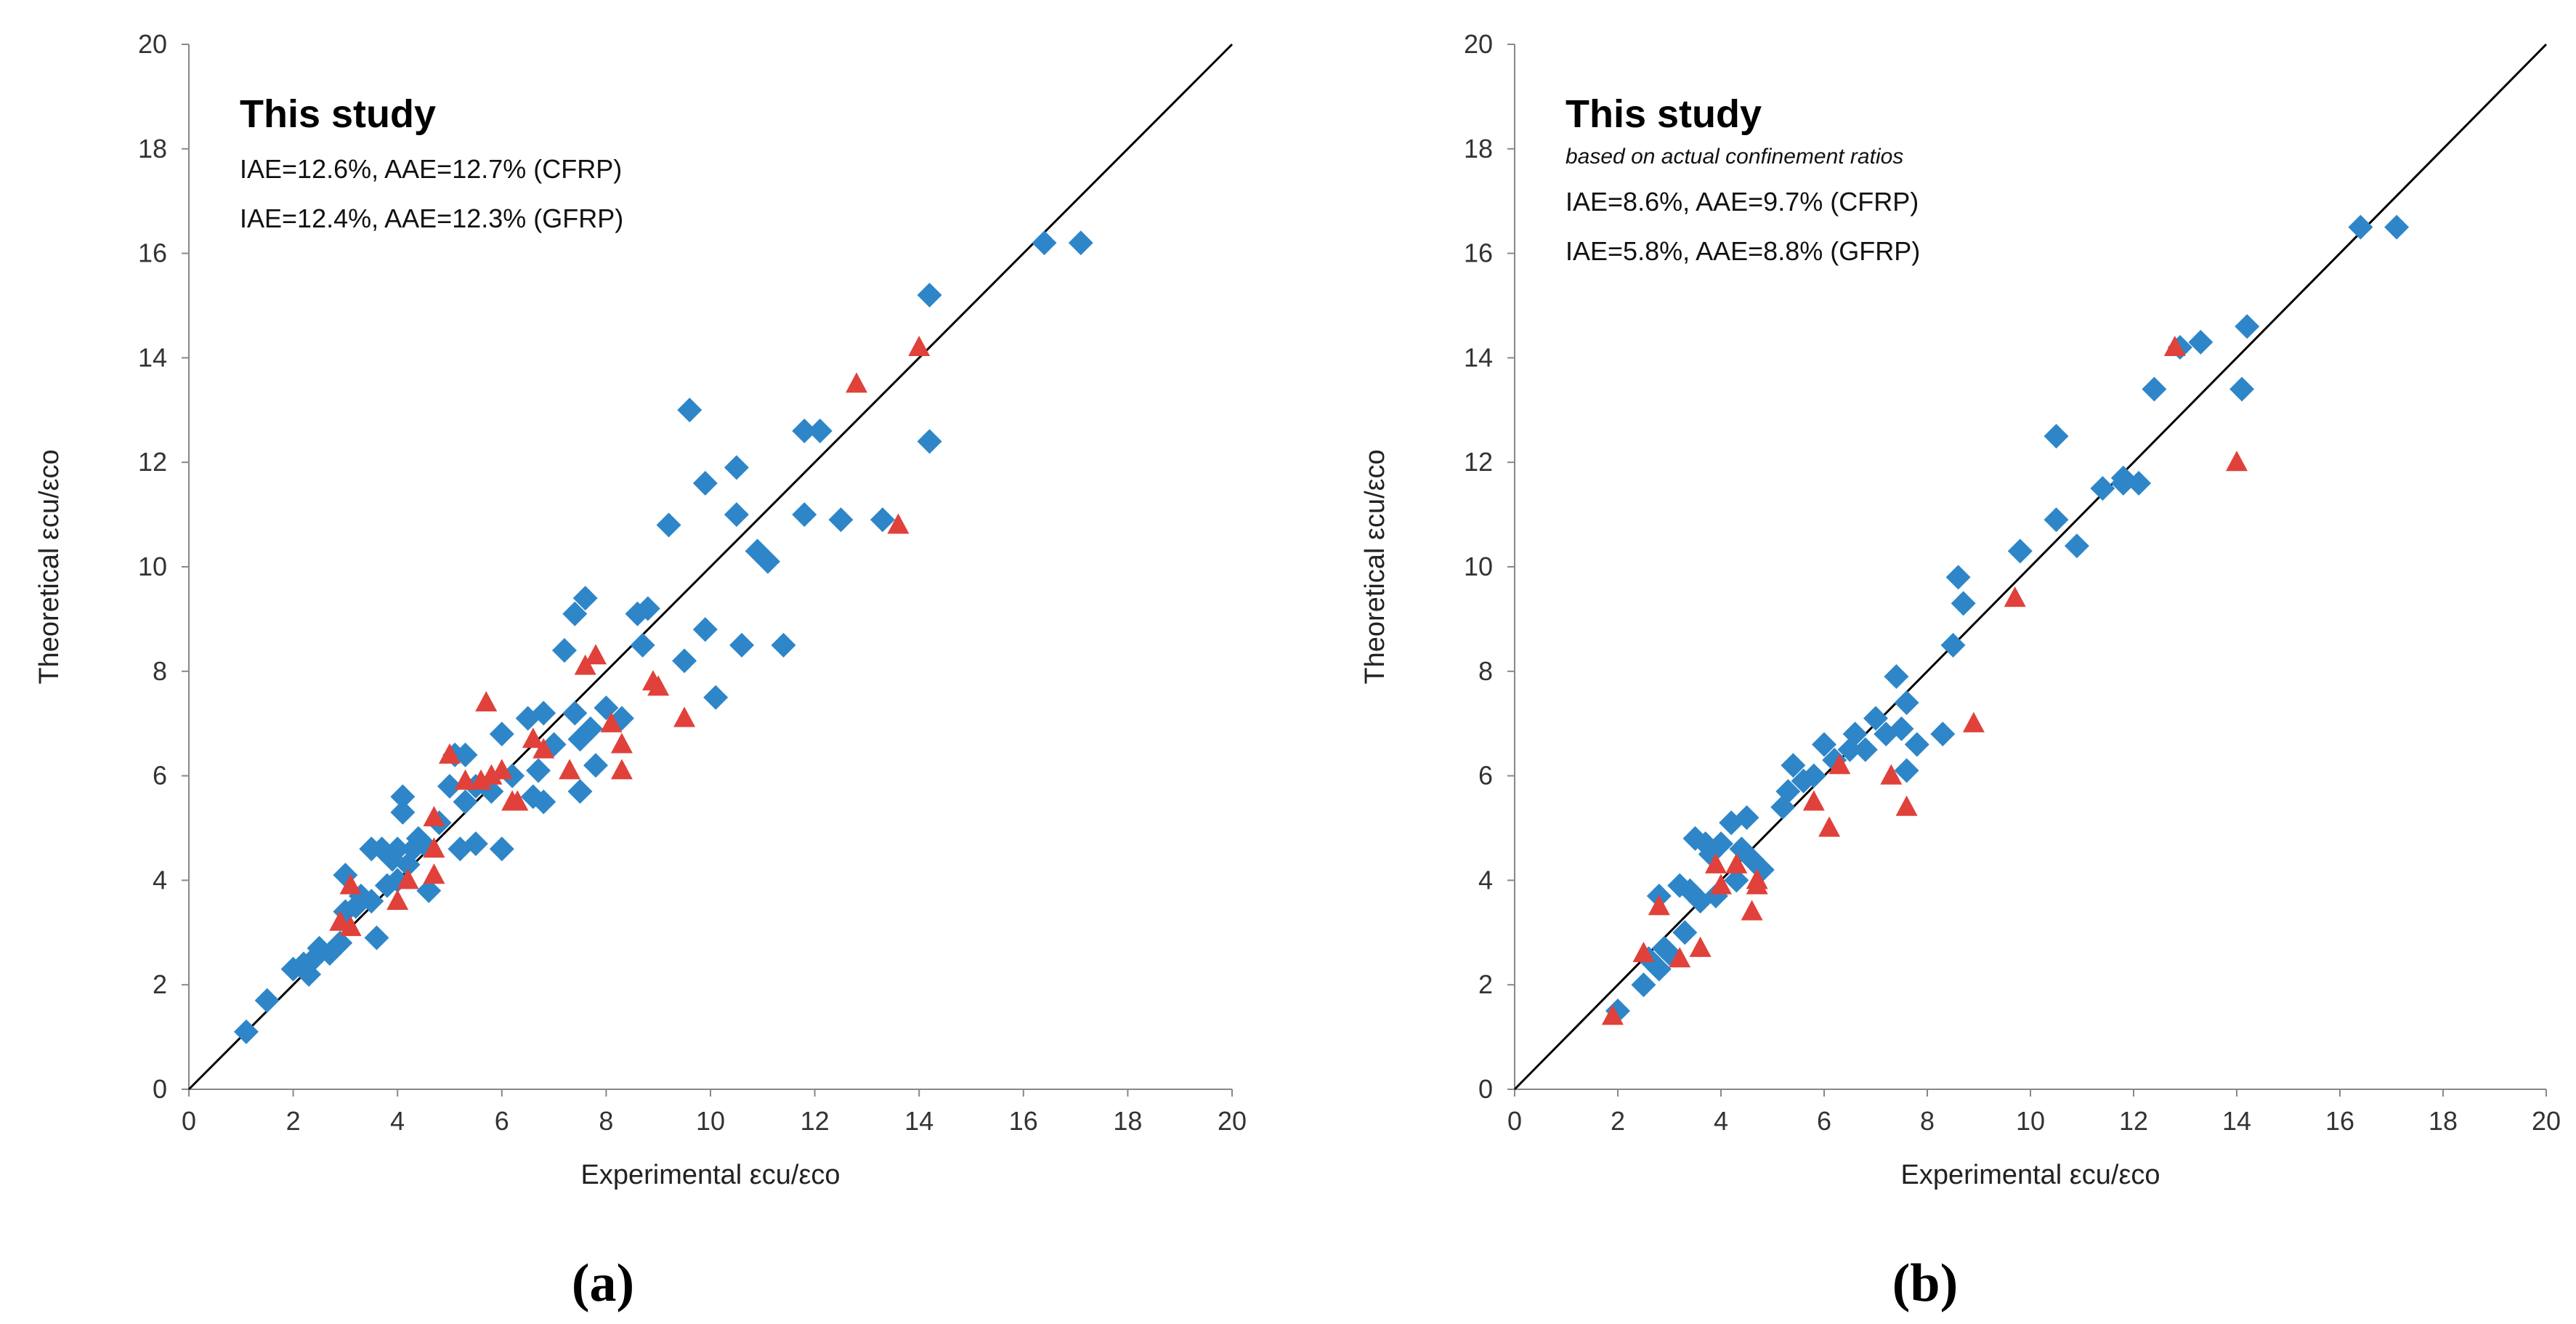 This screenshot has height=1324, width=2576. Describe the element at coordinates (152, 44) in the screenshot. I see `y-tick-label: 20` at that location.